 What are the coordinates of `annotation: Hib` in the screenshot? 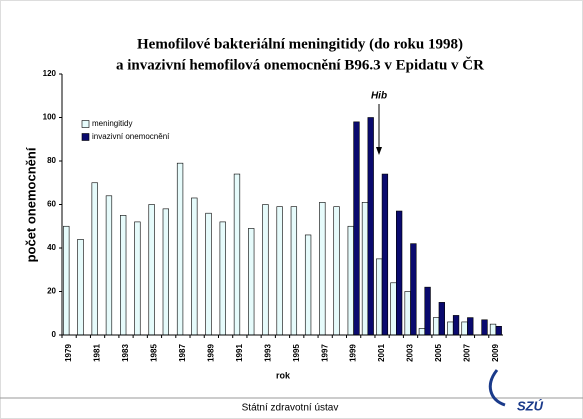 It's located at (379, 96).